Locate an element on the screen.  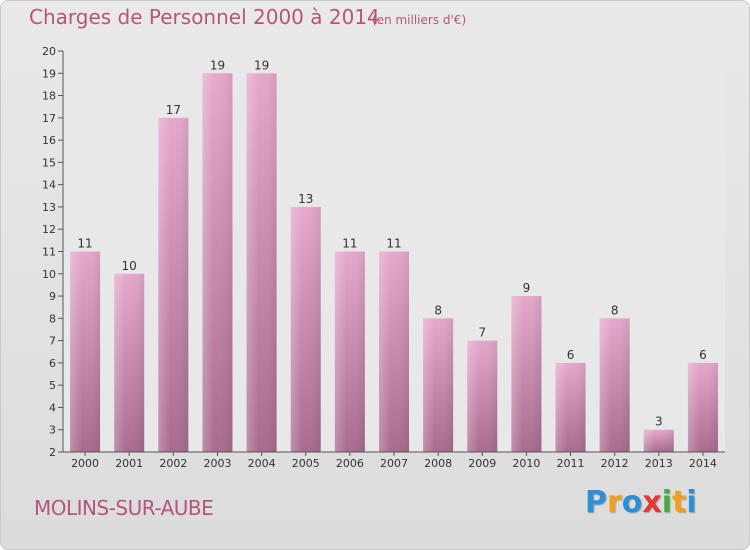
y-tick-label: 8 is located at coordinates (52, 318).